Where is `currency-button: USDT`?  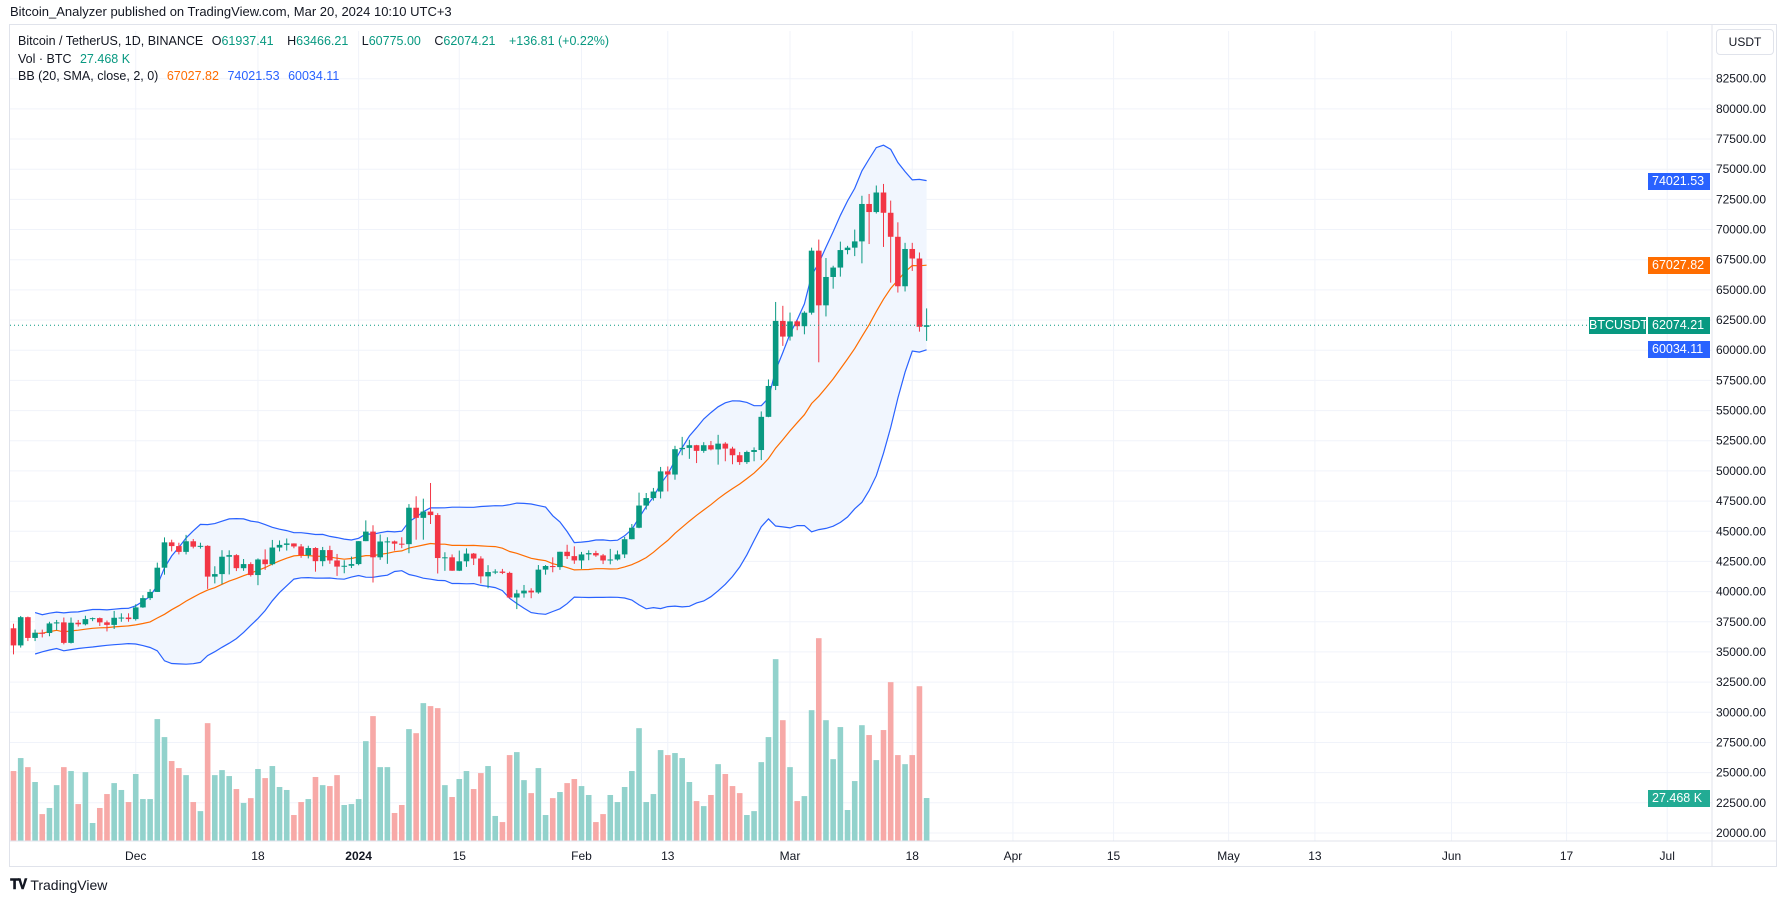 currency-button: USDT is located at coordinates (1745, 42).